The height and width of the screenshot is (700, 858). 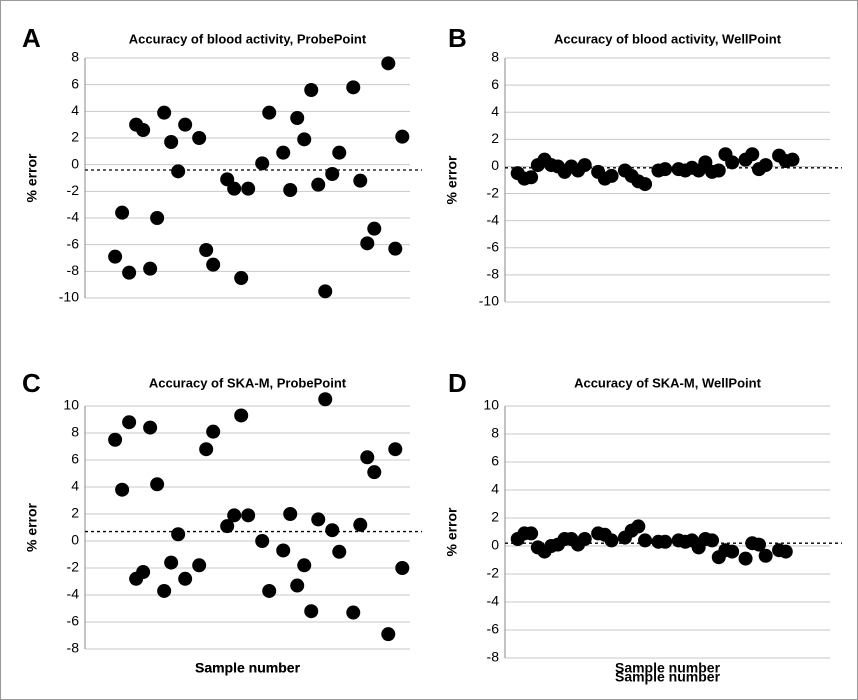 I want to click on chart-title: Accuracy of SKA-M, ProbePoint, so click(x=248, y=382).